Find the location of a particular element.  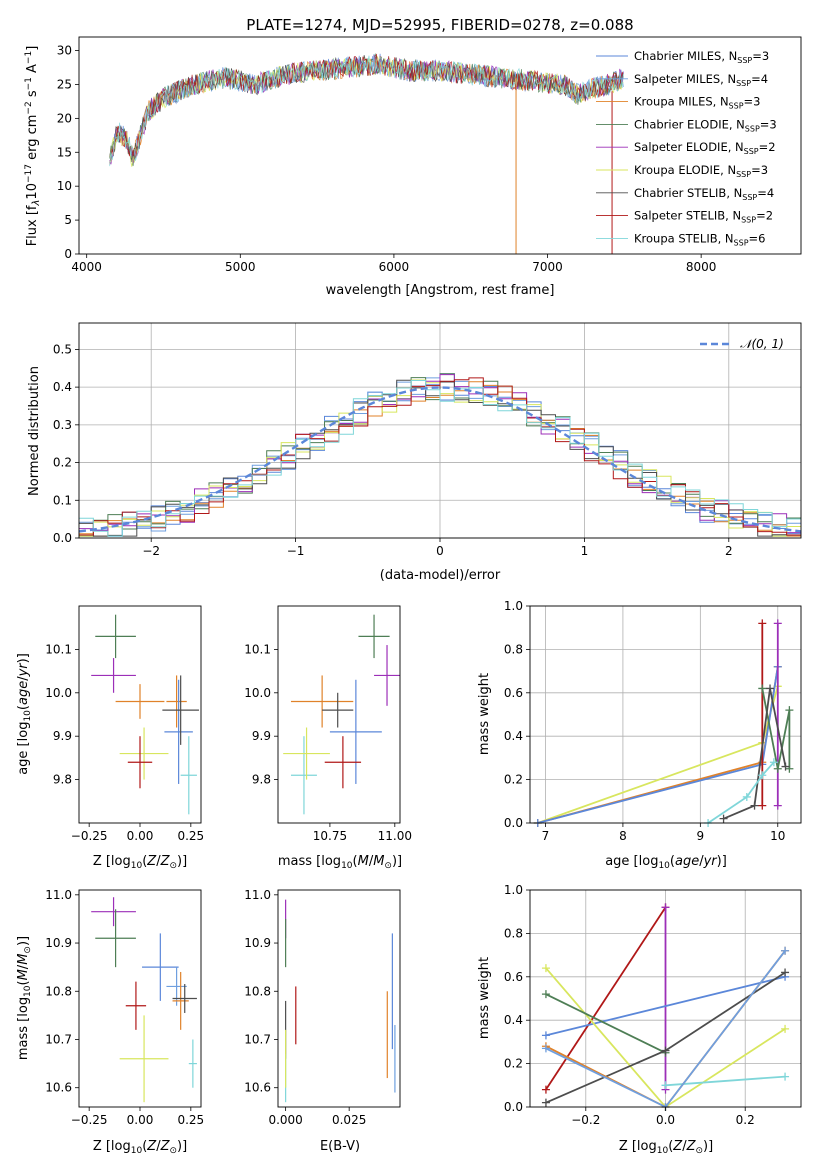

age-vs-mass-y-tick-label: 9.8 is located at coordinates (261, 780).